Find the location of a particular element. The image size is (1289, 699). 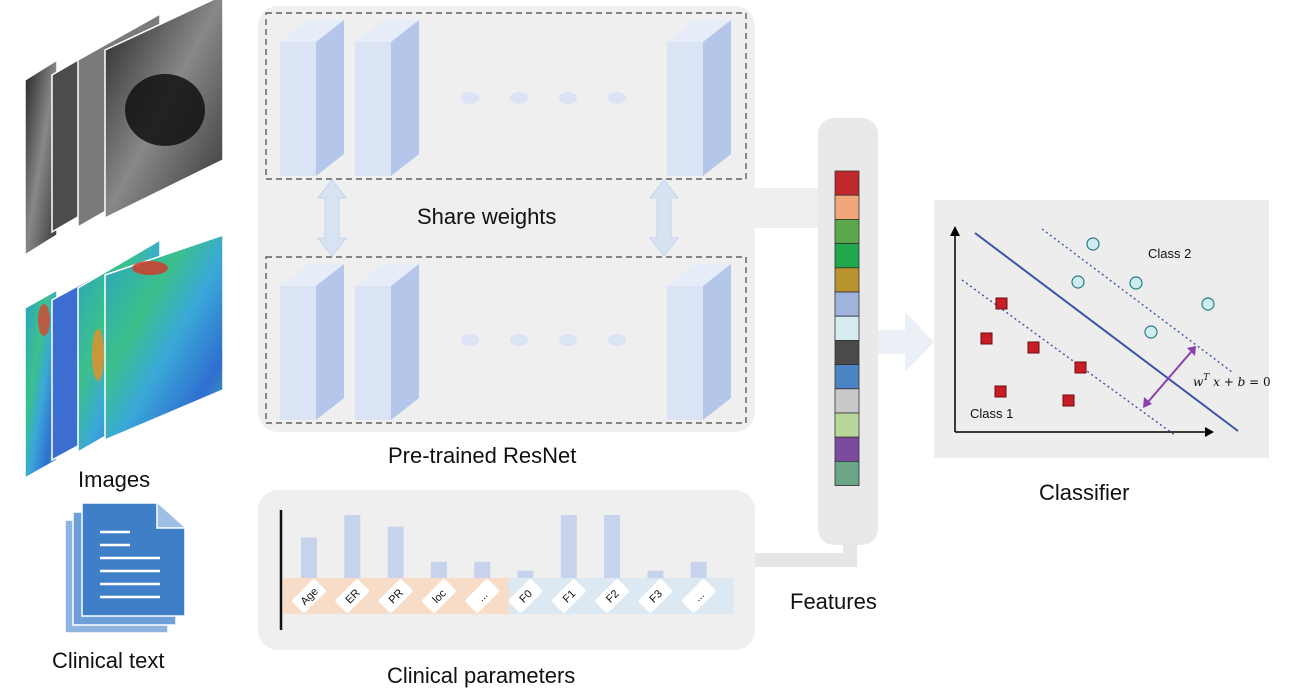

resnet-label: Pre-trained ResNet is located at coordinates (482, 455).